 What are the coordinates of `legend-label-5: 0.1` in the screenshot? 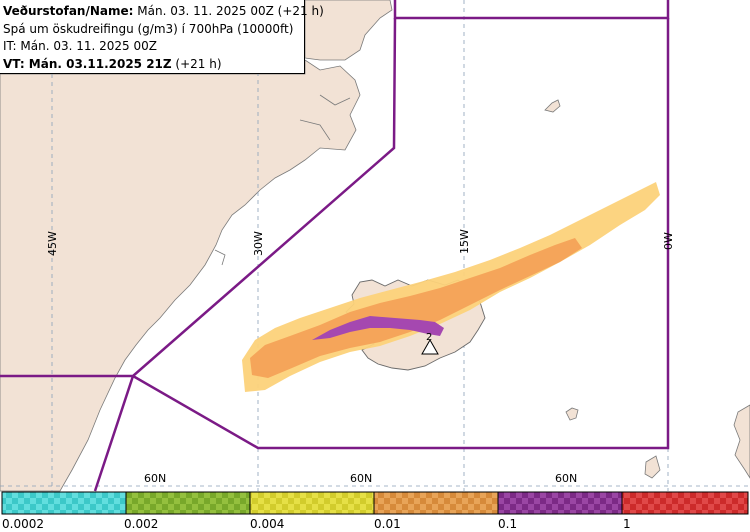 It's located at (507, 524).